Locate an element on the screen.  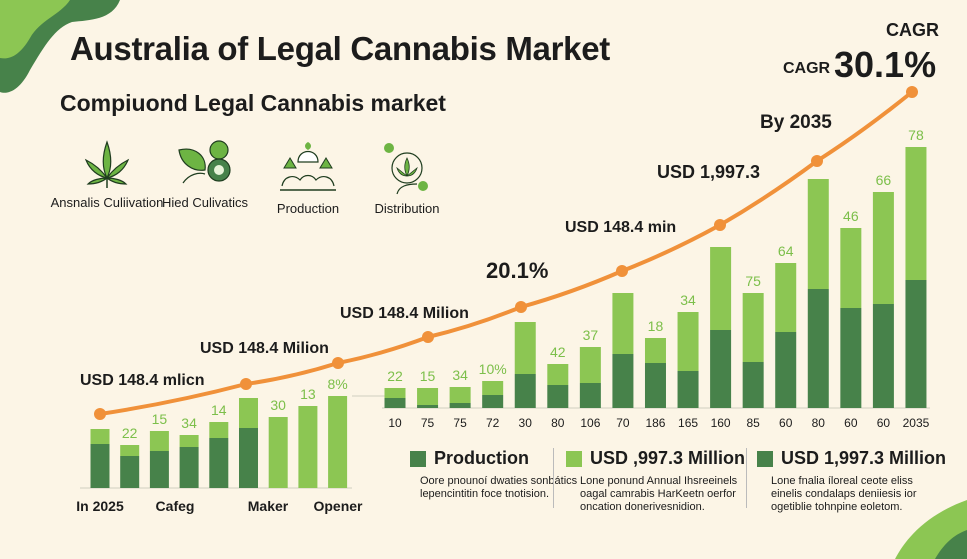
annotation-4: USD 148.4 min is located at coordinates (621, 227).